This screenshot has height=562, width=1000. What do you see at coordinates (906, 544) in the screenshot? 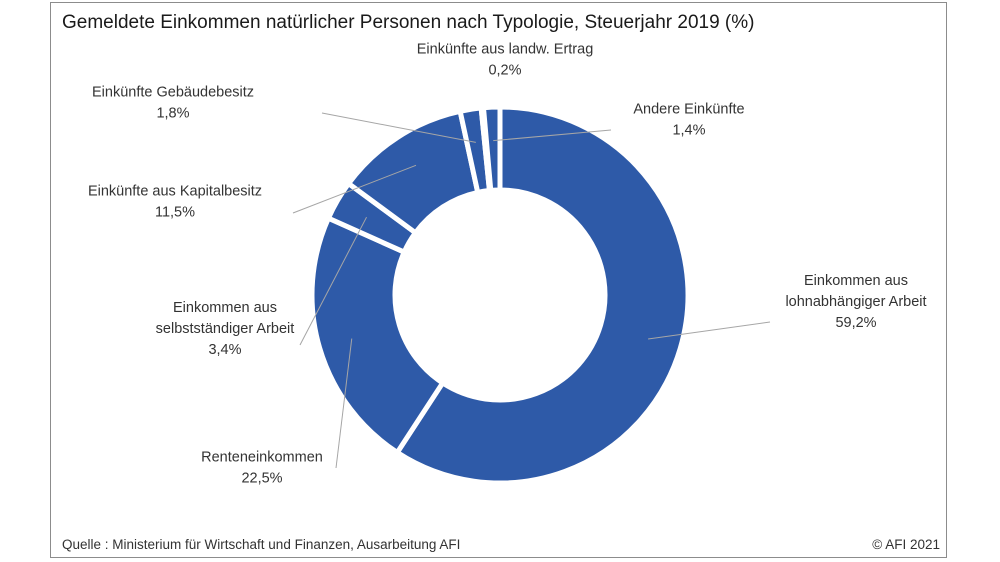
I see `copyright-note: © AFI 2021` at bounding box center [906, 544].